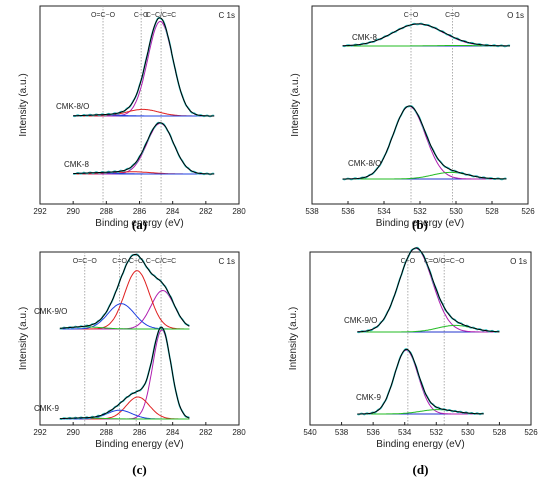  I want to click on panel-b-reference-label: C=O, so click(452, 15).